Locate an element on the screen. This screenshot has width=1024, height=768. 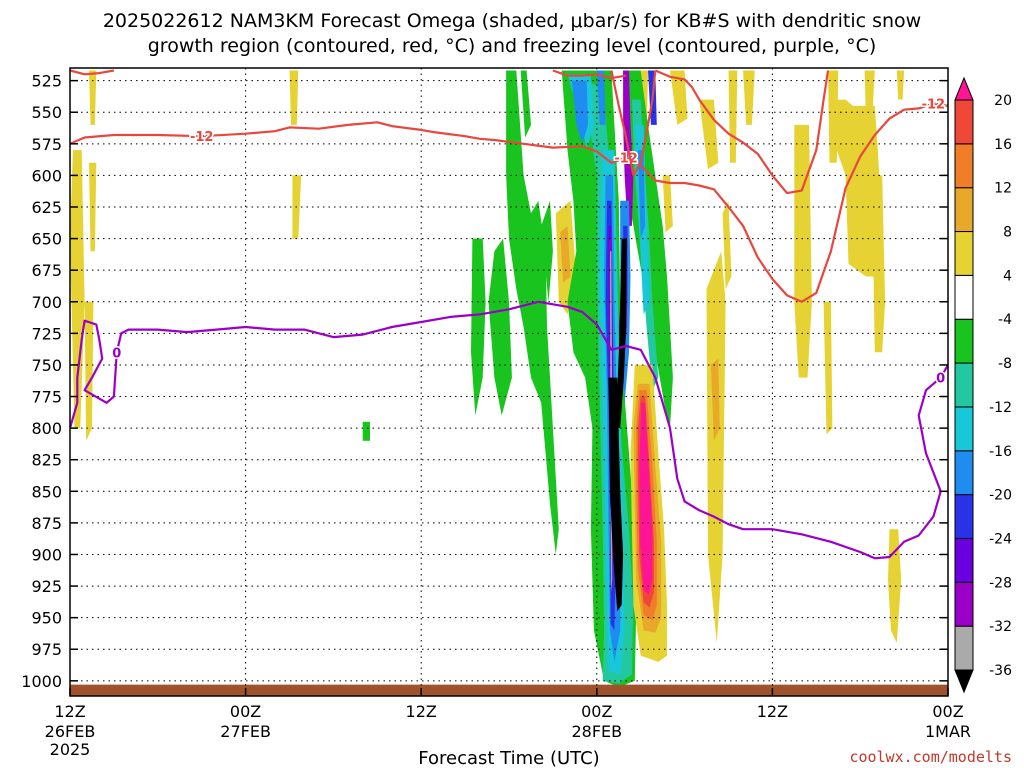
y-tick-label-15: 900 is located at coordinates (46, 554).